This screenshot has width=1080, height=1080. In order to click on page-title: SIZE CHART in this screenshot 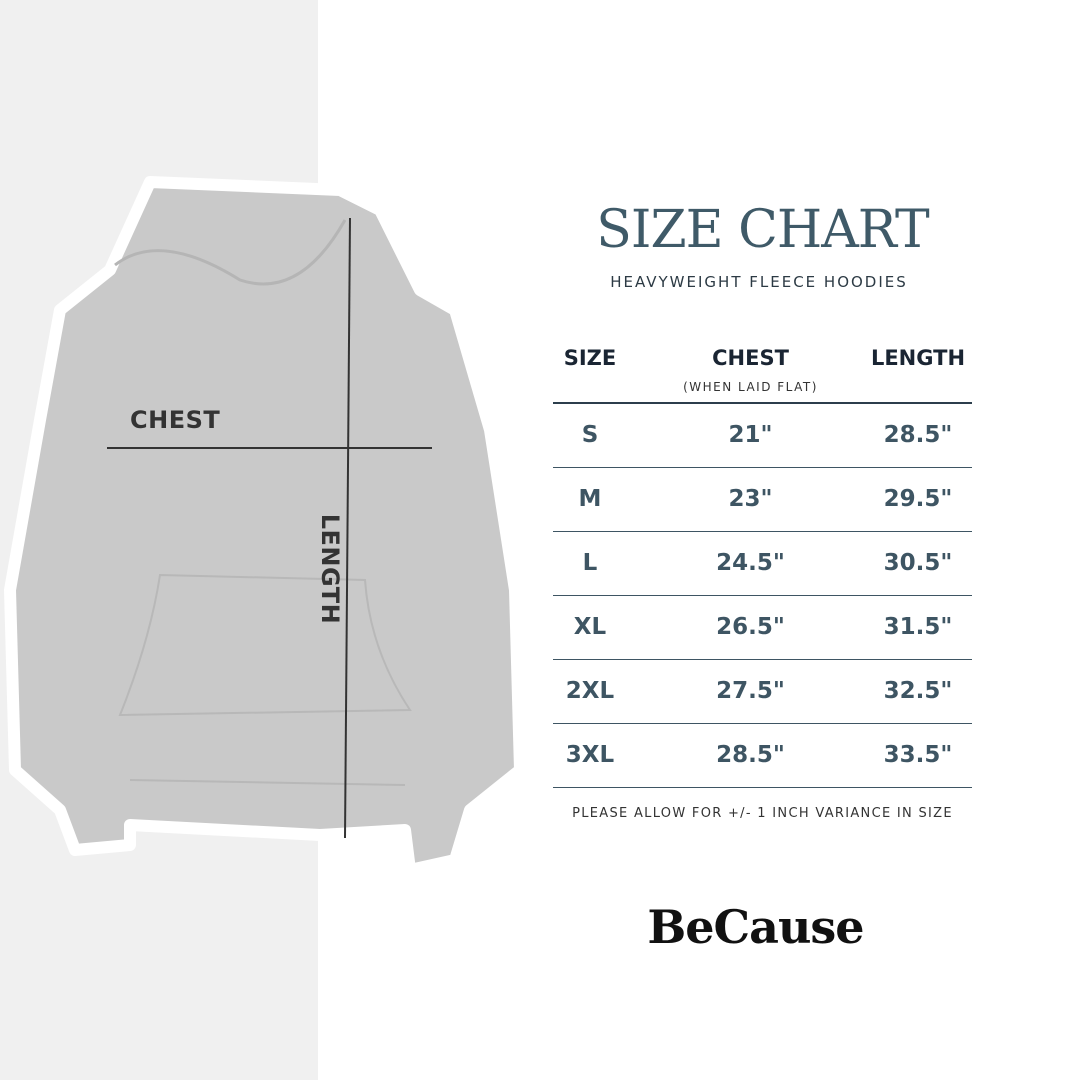, I will do `click(762, 230)`.